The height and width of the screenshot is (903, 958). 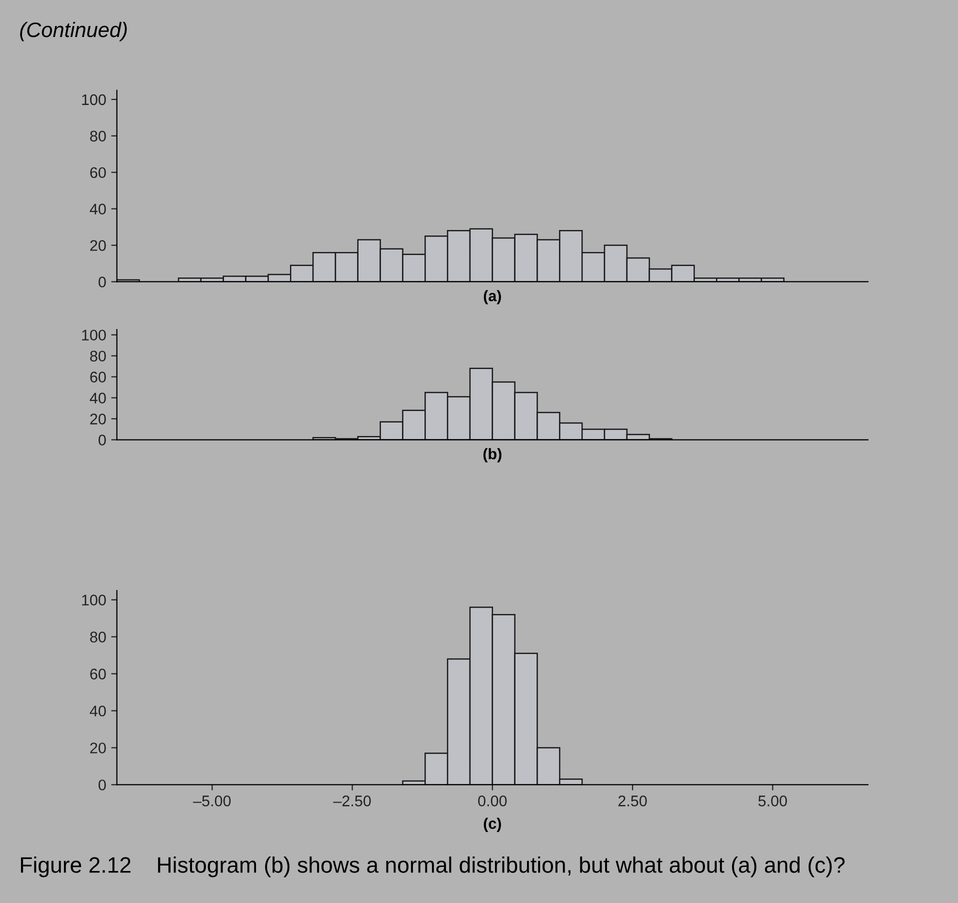 What do you see at coordinates (632, 801) in the screenshot?
I see `x-tick-label: 2.50` at bounding box center [632, 801].